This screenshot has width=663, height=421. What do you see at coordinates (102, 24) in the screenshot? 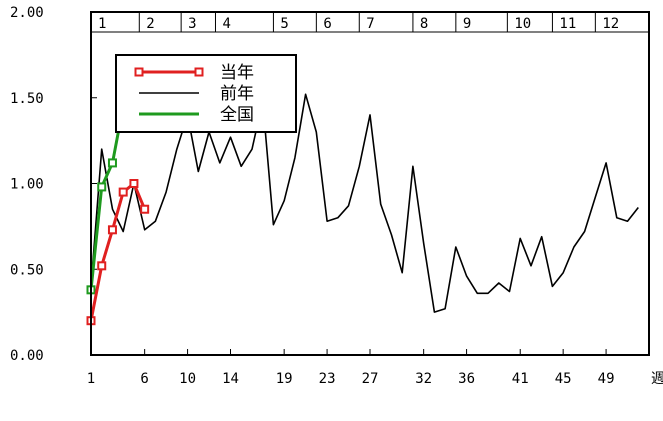
I see `month-label: 1` at bounding box center [102, 24].